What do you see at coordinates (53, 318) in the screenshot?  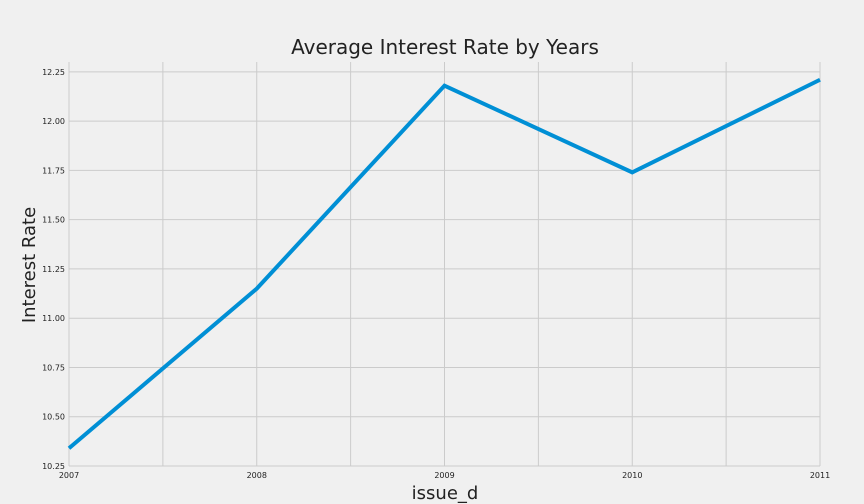 I see `y-tick-label: 11.00` at bounding box center [53, 318].